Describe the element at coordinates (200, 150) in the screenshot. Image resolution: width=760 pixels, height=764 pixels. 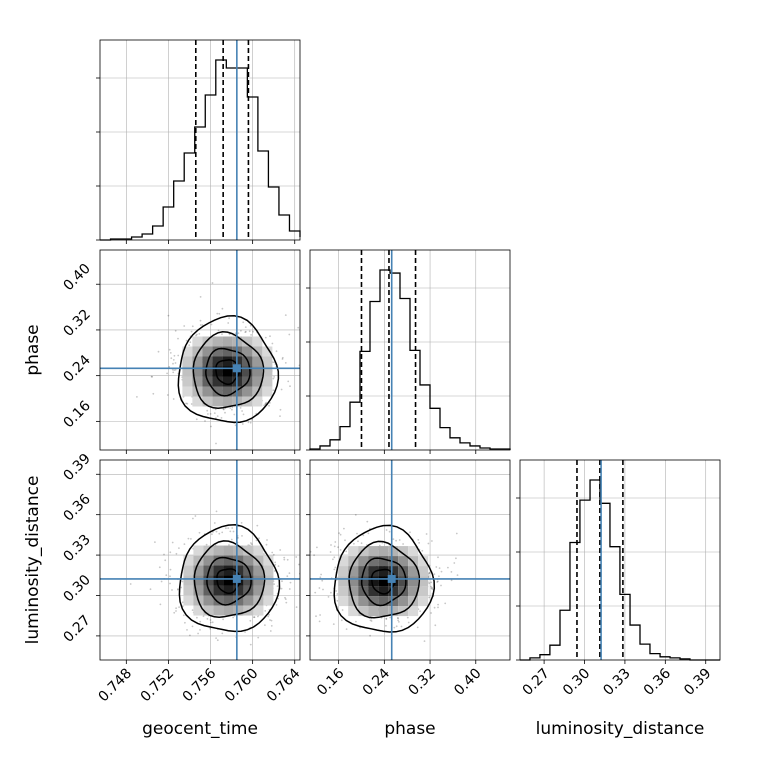
I see `histogram-geocent-time` at that location.